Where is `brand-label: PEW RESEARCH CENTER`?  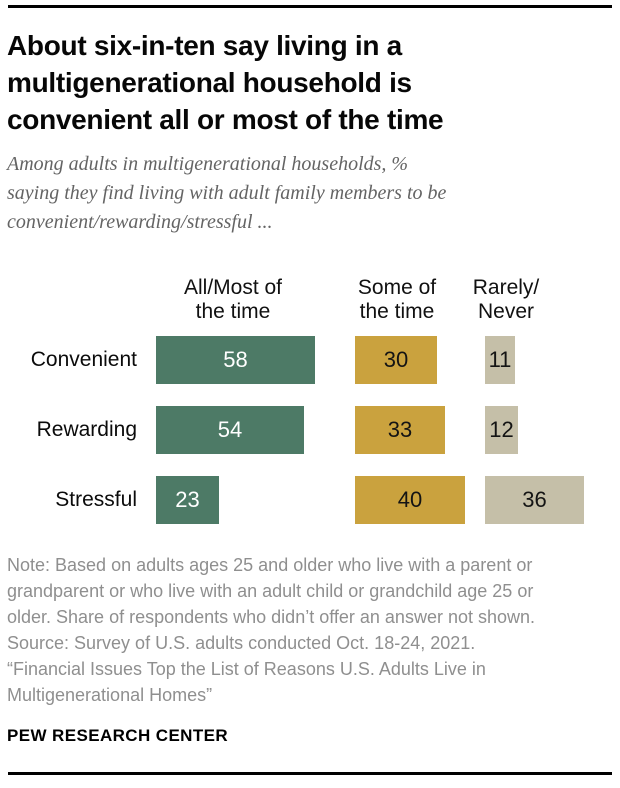 brand-label: PEW RESEARCH CENTER is located at coordinates (118, 735).